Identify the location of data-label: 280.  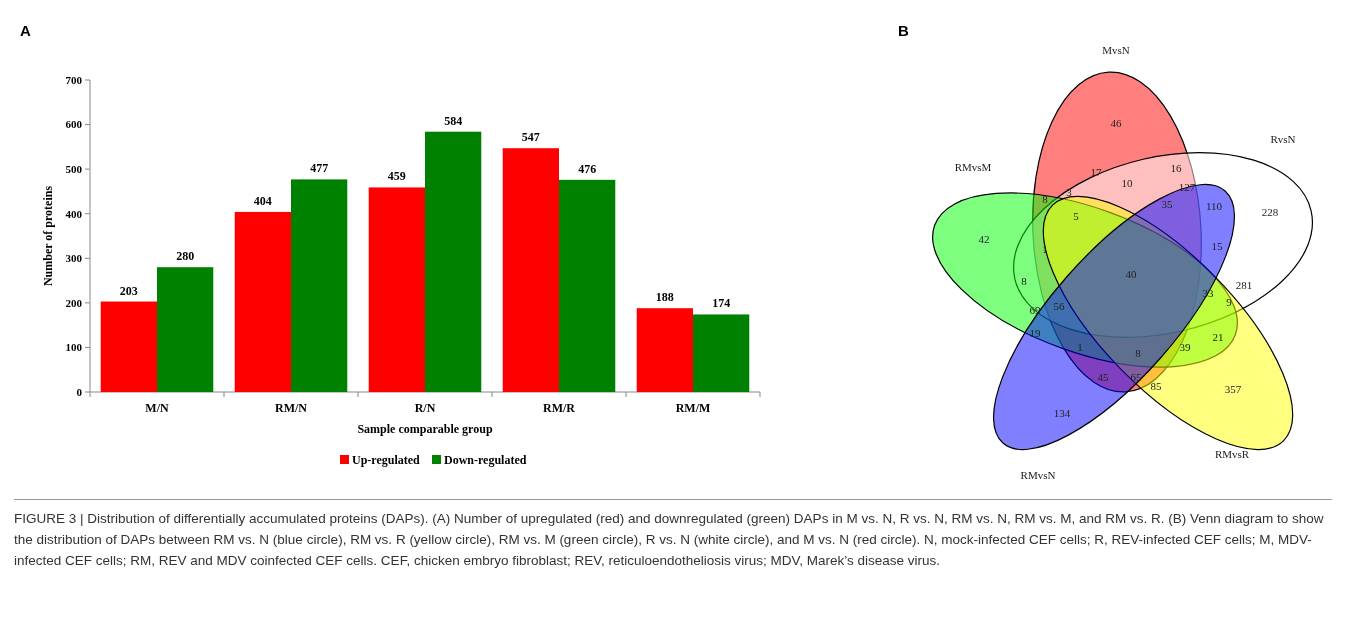
(185, 256).